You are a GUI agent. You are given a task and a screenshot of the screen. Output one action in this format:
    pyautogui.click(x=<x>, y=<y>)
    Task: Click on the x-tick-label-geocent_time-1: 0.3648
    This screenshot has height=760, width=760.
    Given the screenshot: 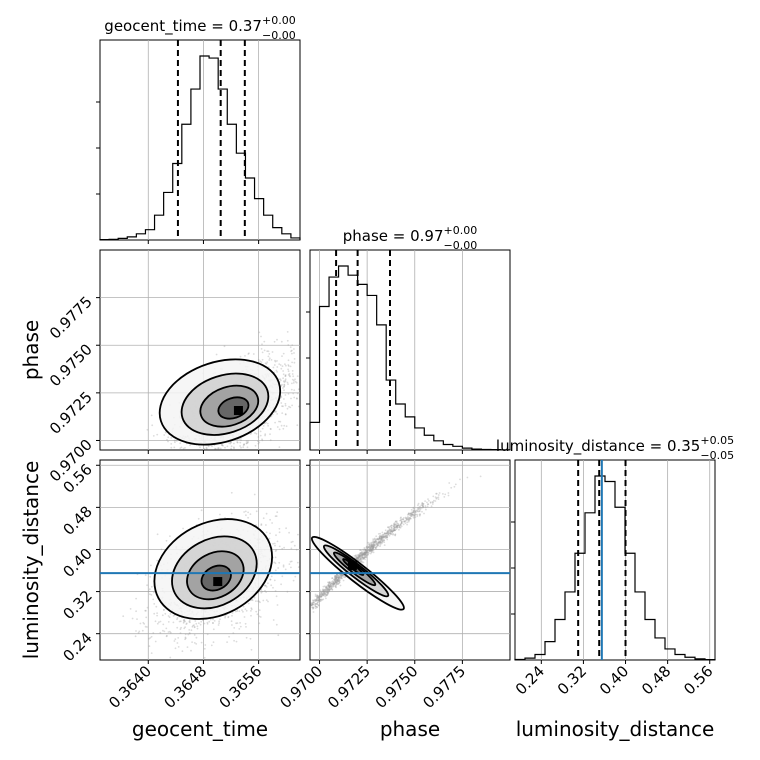 What is the action you would take?
    pyautogui.click(x=185, y=687)
    